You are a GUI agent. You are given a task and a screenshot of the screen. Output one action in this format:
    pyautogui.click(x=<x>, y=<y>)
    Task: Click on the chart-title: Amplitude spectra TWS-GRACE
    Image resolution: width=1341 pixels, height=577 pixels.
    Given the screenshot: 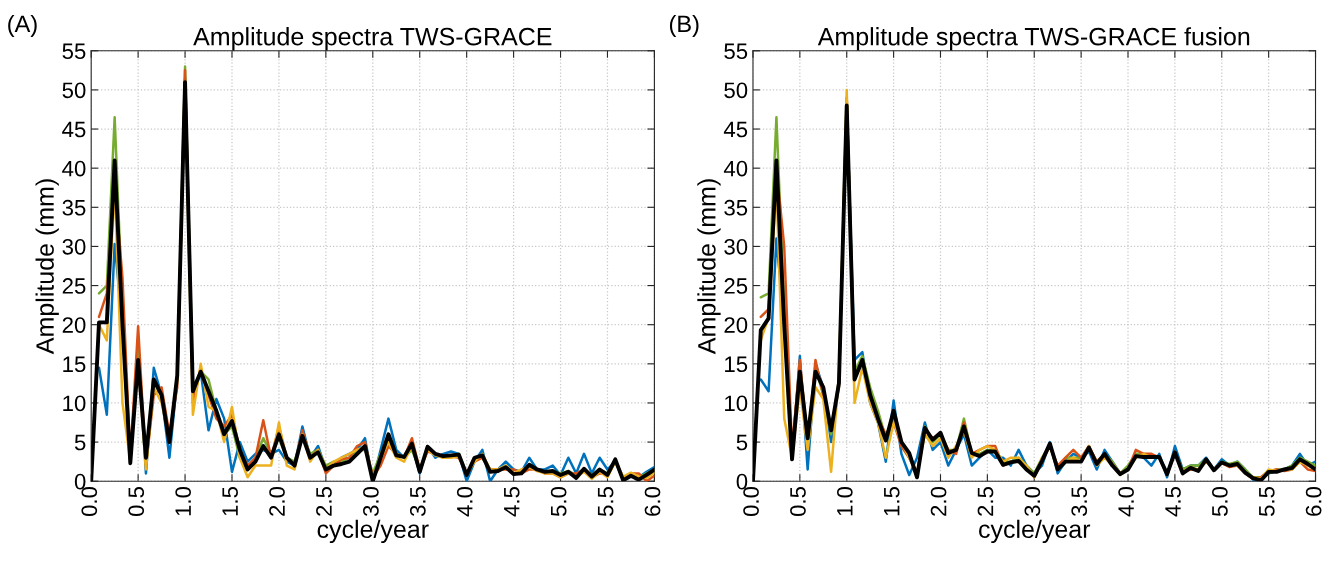 What is the action you would take?
    pyautogui.click(x=372, y=39)
    